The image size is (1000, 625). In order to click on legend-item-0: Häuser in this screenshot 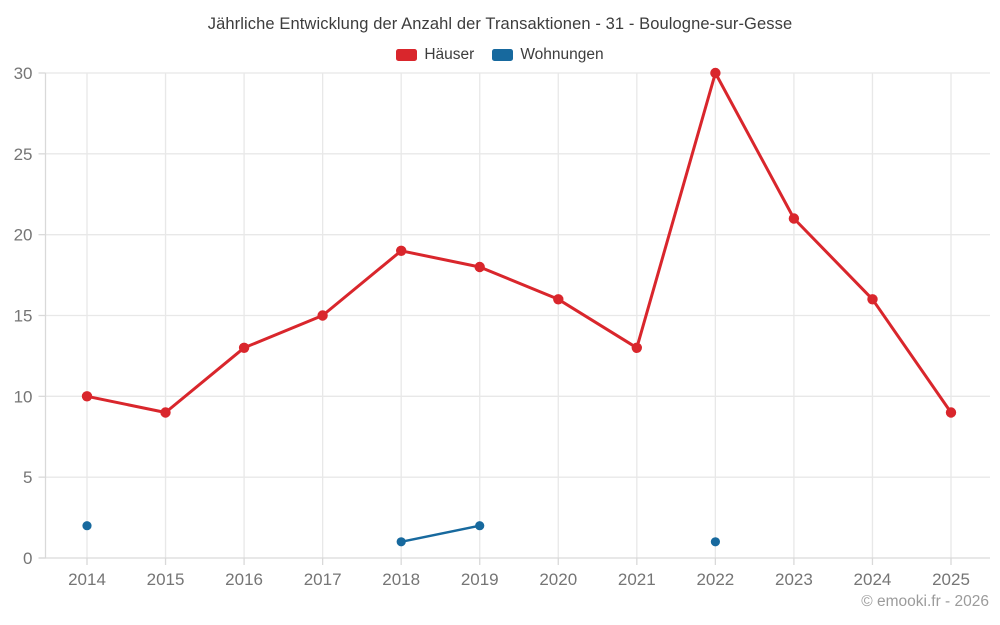, I will do `click(435, 55)`.